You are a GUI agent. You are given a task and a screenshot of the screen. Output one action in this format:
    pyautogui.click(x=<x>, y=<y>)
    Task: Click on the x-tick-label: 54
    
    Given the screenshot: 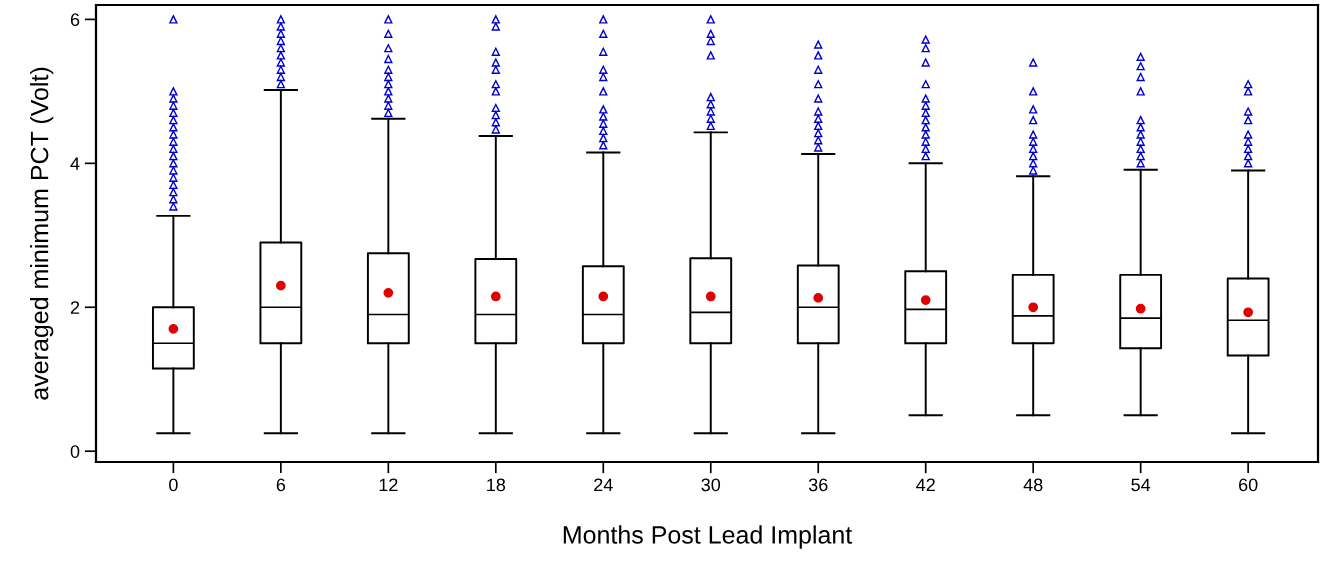 What is the action you would take?
    pyautogui.click(x=1141, y=485)
    